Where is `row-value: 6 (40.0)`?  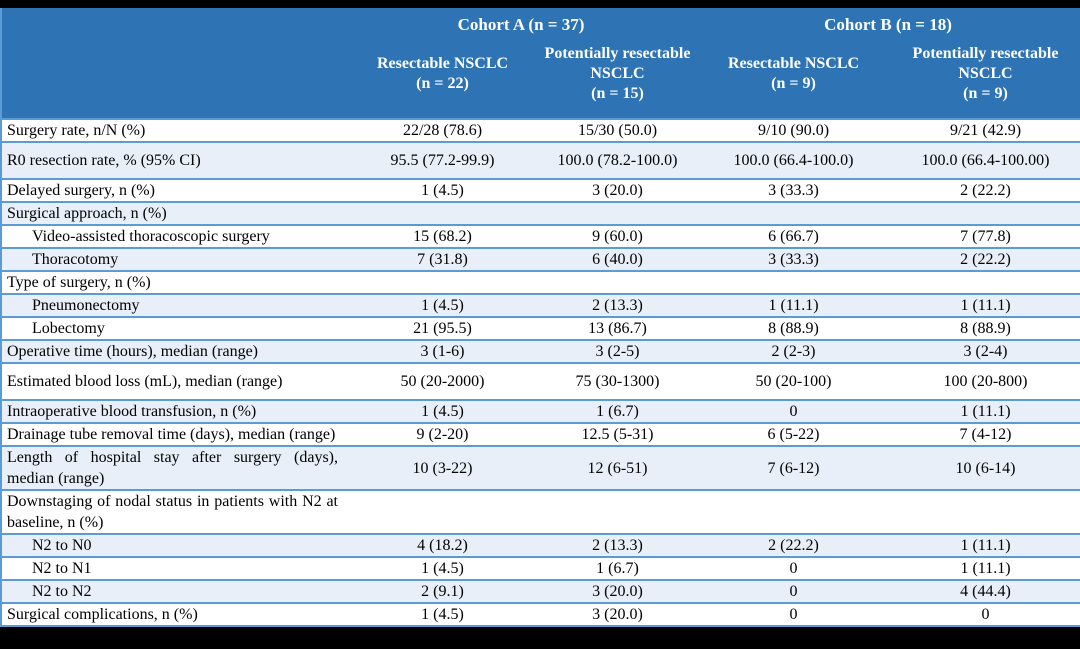 row-value: 6 (40.0) is located at coordinates (617, 259).